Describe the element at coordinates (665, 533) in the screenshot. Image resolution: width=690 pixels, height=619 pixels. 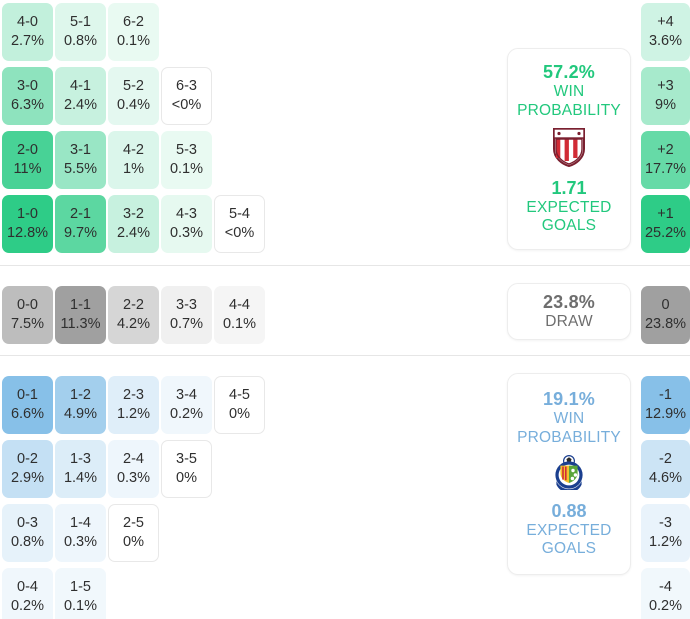
I see `goal-margin-cell: -3 1.2%` at that location.